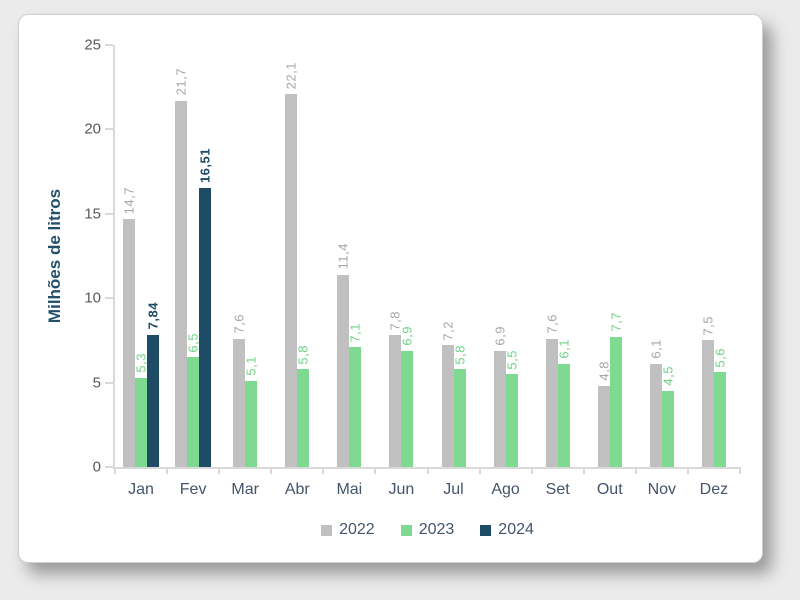 The image size is (800, 600). I want to click on category-label-jan: Jan, so click(141, 489).